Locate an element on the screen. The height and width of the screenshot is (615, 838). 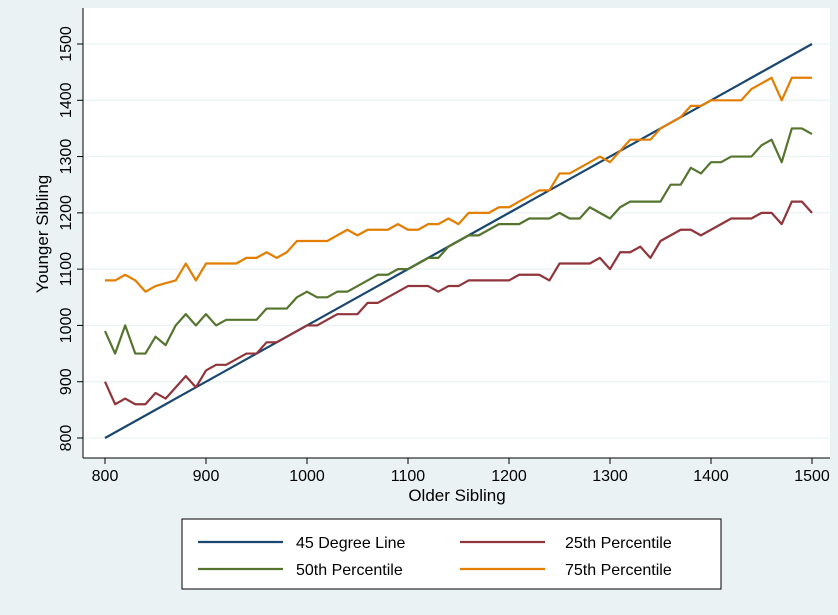
y-tick-label: 1500 is located at coordinates (66, 44).